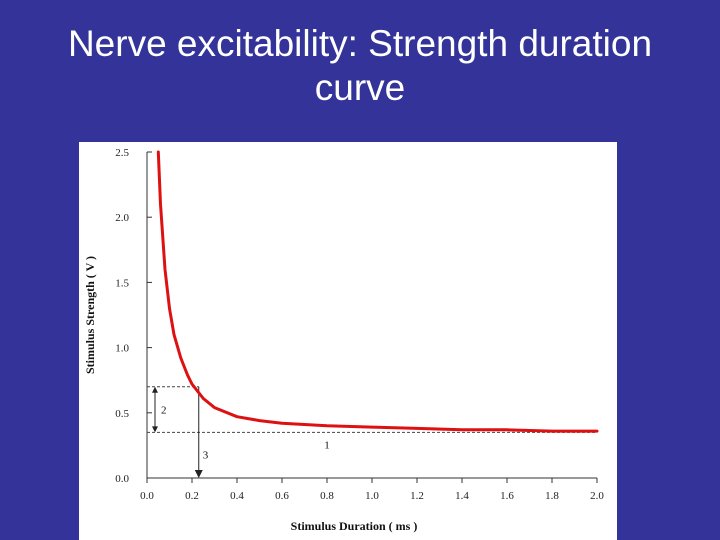  What do you see at coordinates (462, 496) in the screenshot?
I see `x-tick-label: 1.4` at bounding box center [462, 496].